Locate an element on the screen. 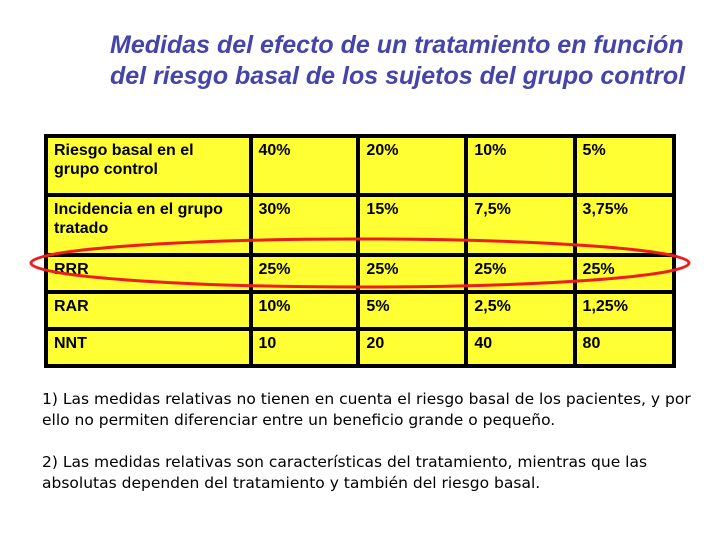  table-cell: RAR is located at coordinates (148, 310).